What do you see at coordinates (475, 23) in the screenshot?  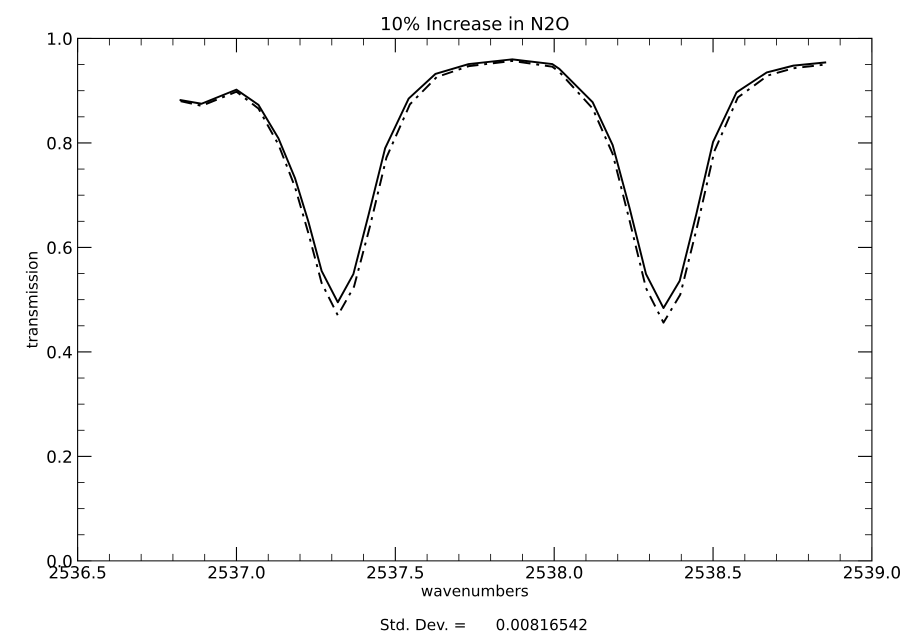 I see `chart-title: 10% Increase in N2O` at bounding box center [475, 23].